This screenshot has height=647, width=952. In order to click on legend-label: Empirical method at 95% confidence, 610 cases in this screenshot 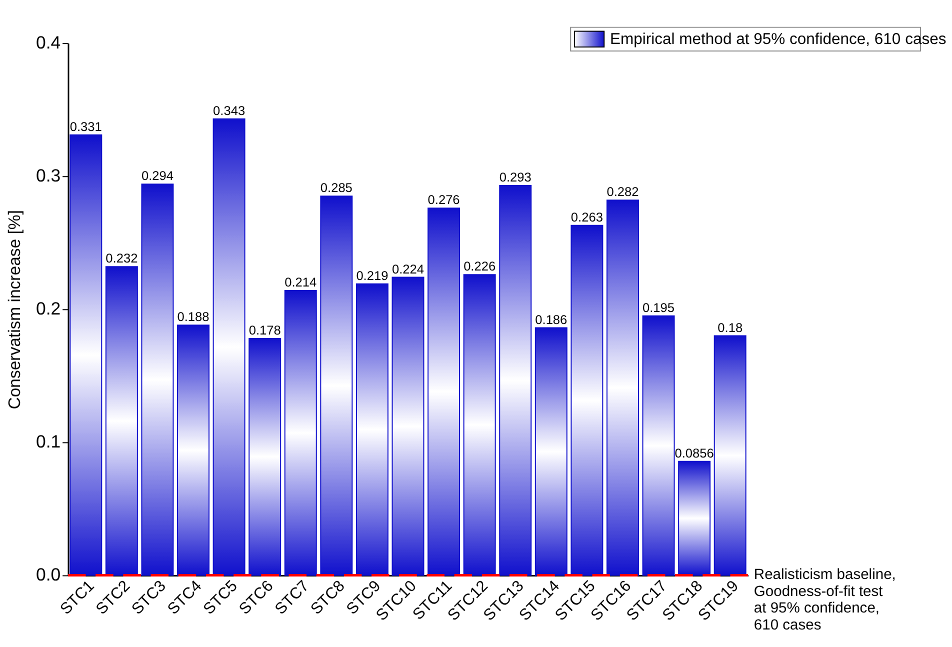, I will do `click(778, 39)`.